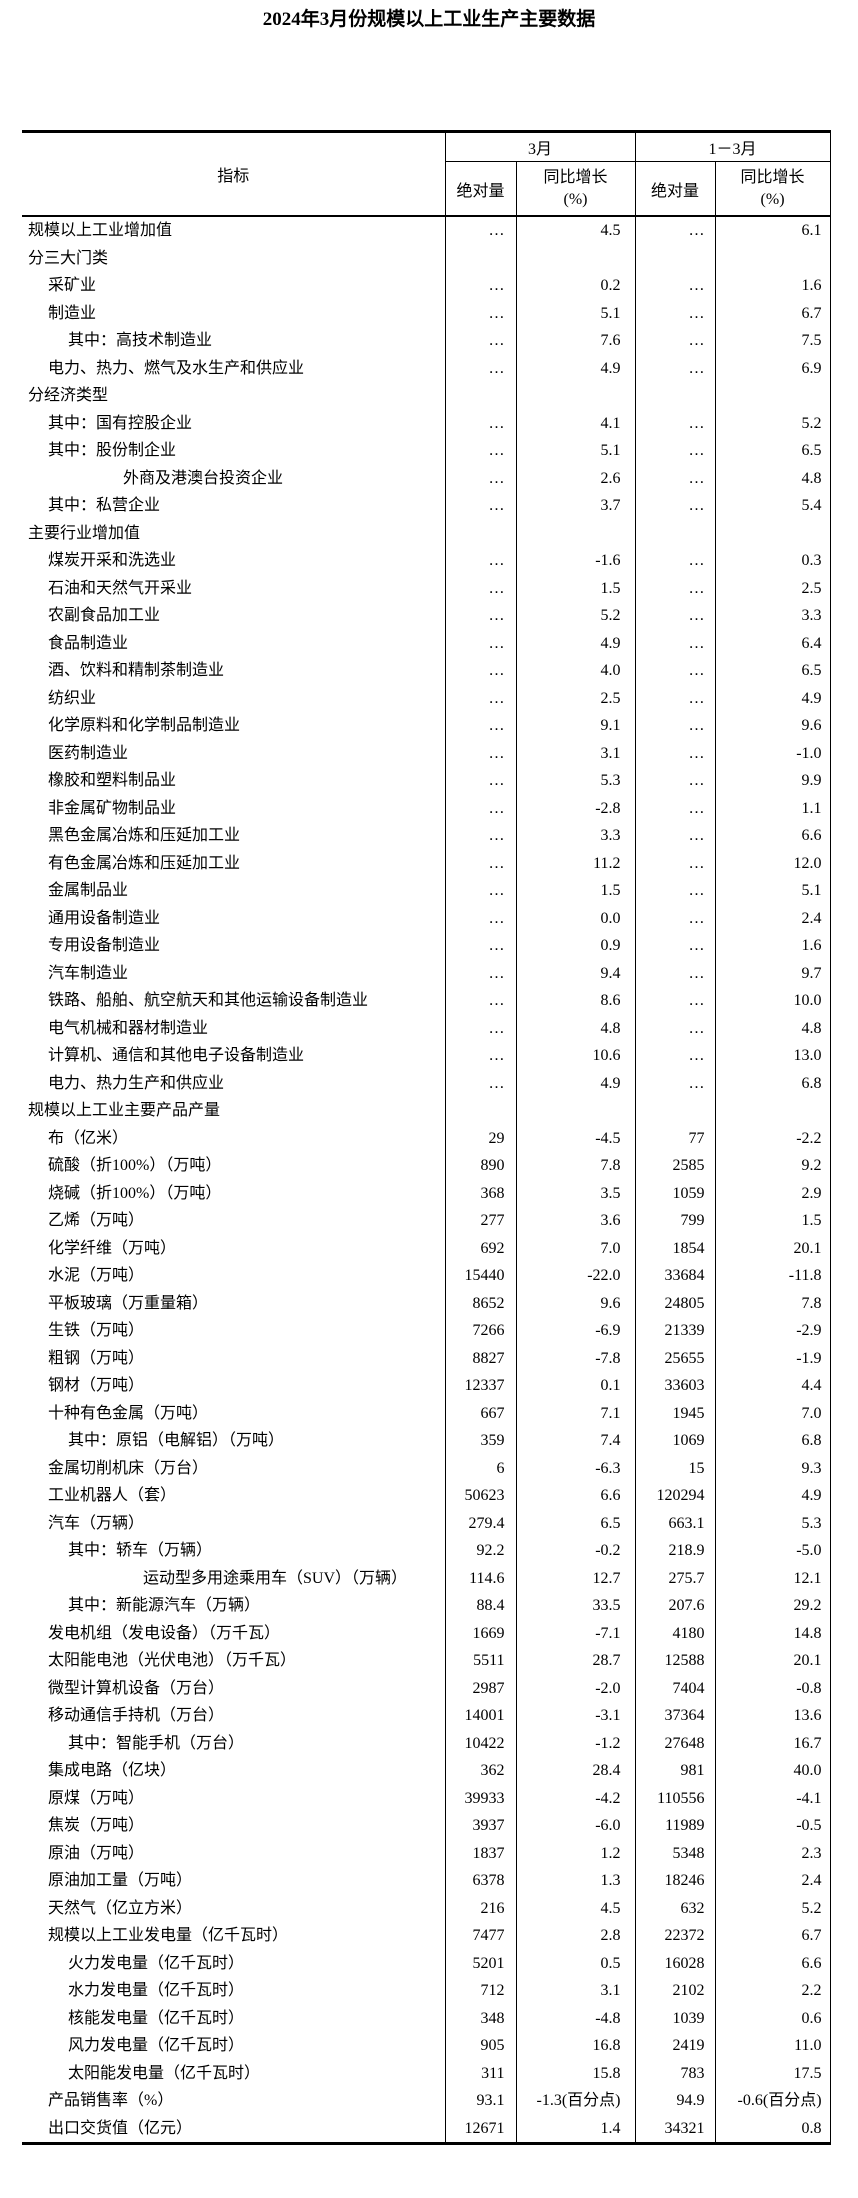 The image size is (858, 2198). What do you see at coordinates (426, 1028) in the screenshot?
I see `table-row: 电气机械和器材制造业… 4.8… 4.8` at bounding box center [426, 1028].